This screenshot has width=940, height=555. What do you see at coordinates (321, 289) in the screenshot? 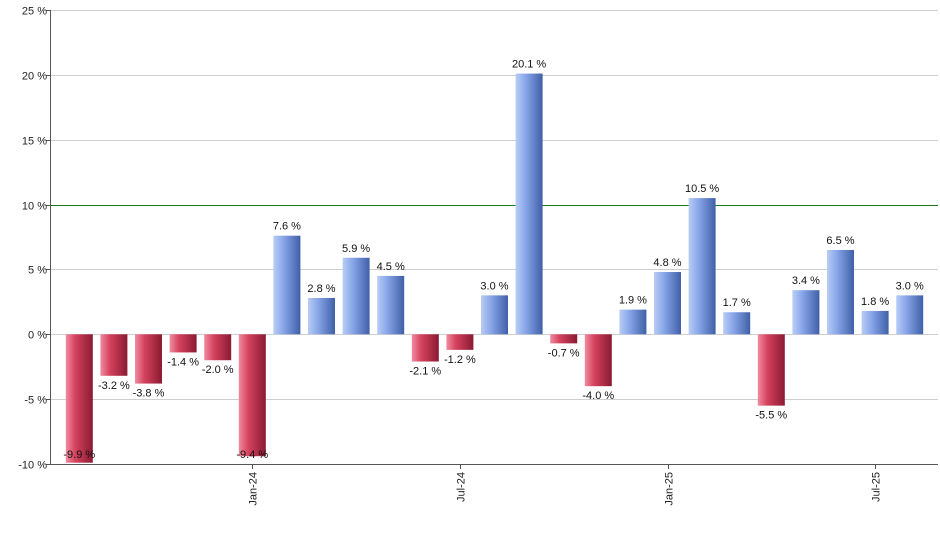
I see `data-label: 2.8 %` at bounding box center [321, 289].